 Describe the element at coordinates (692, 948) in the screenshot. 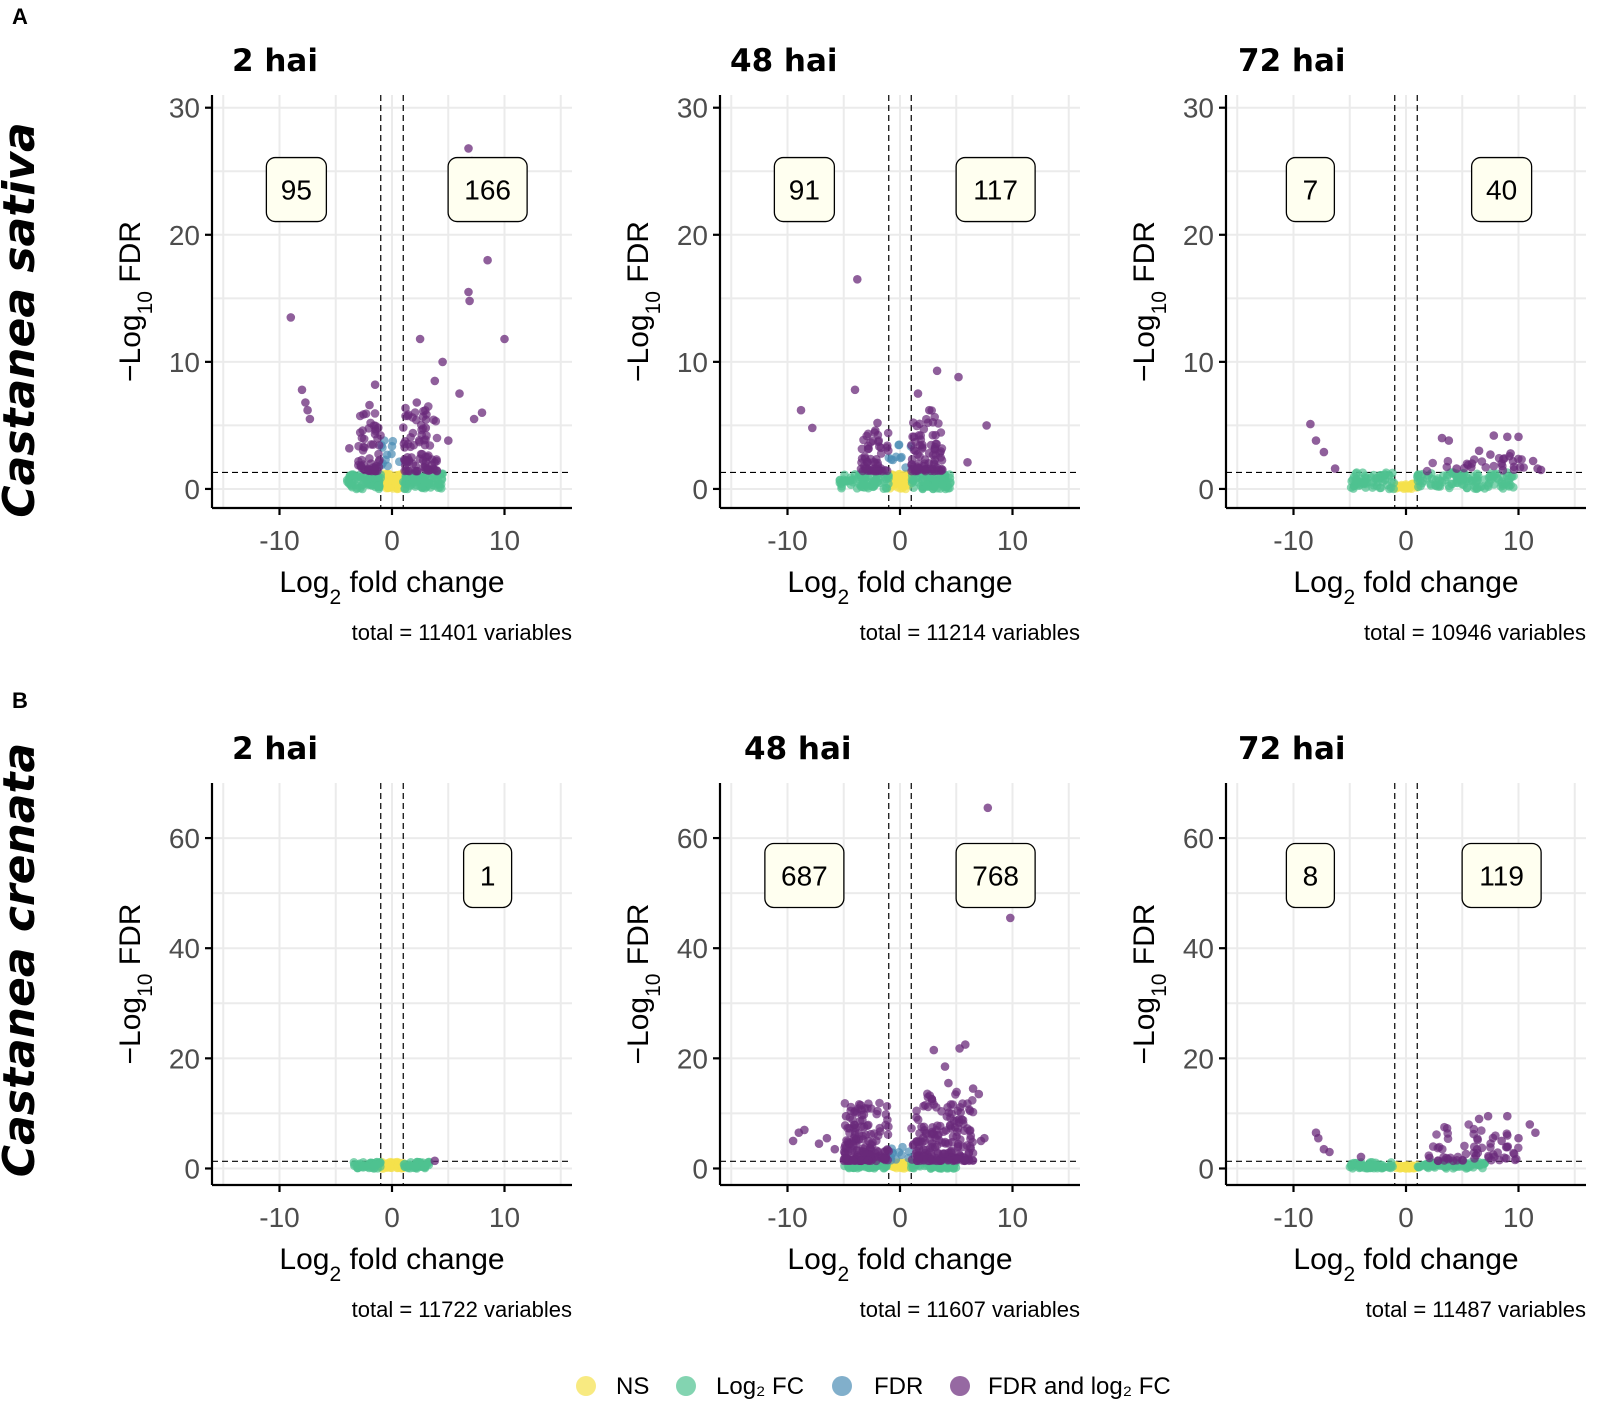

I see `y-tick-label: 40` at that location.